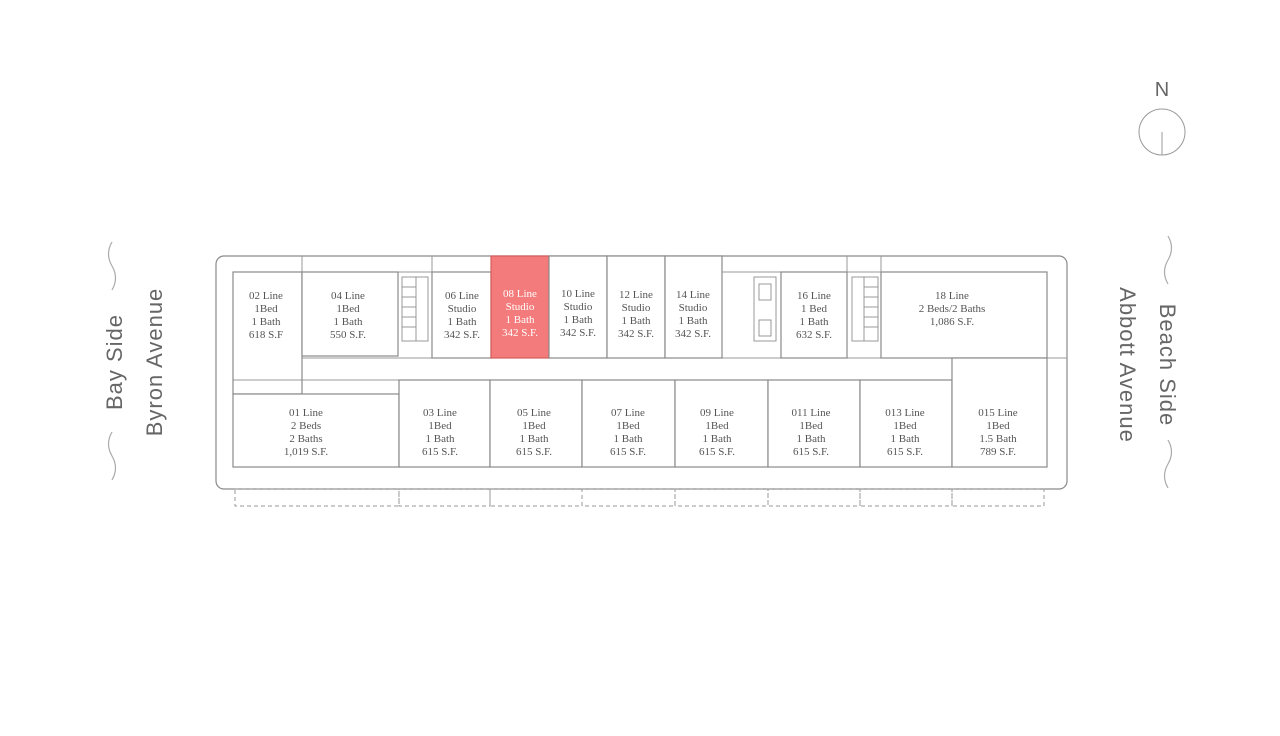  I want to click on unit-label: 06 Line, so click(462, 296).